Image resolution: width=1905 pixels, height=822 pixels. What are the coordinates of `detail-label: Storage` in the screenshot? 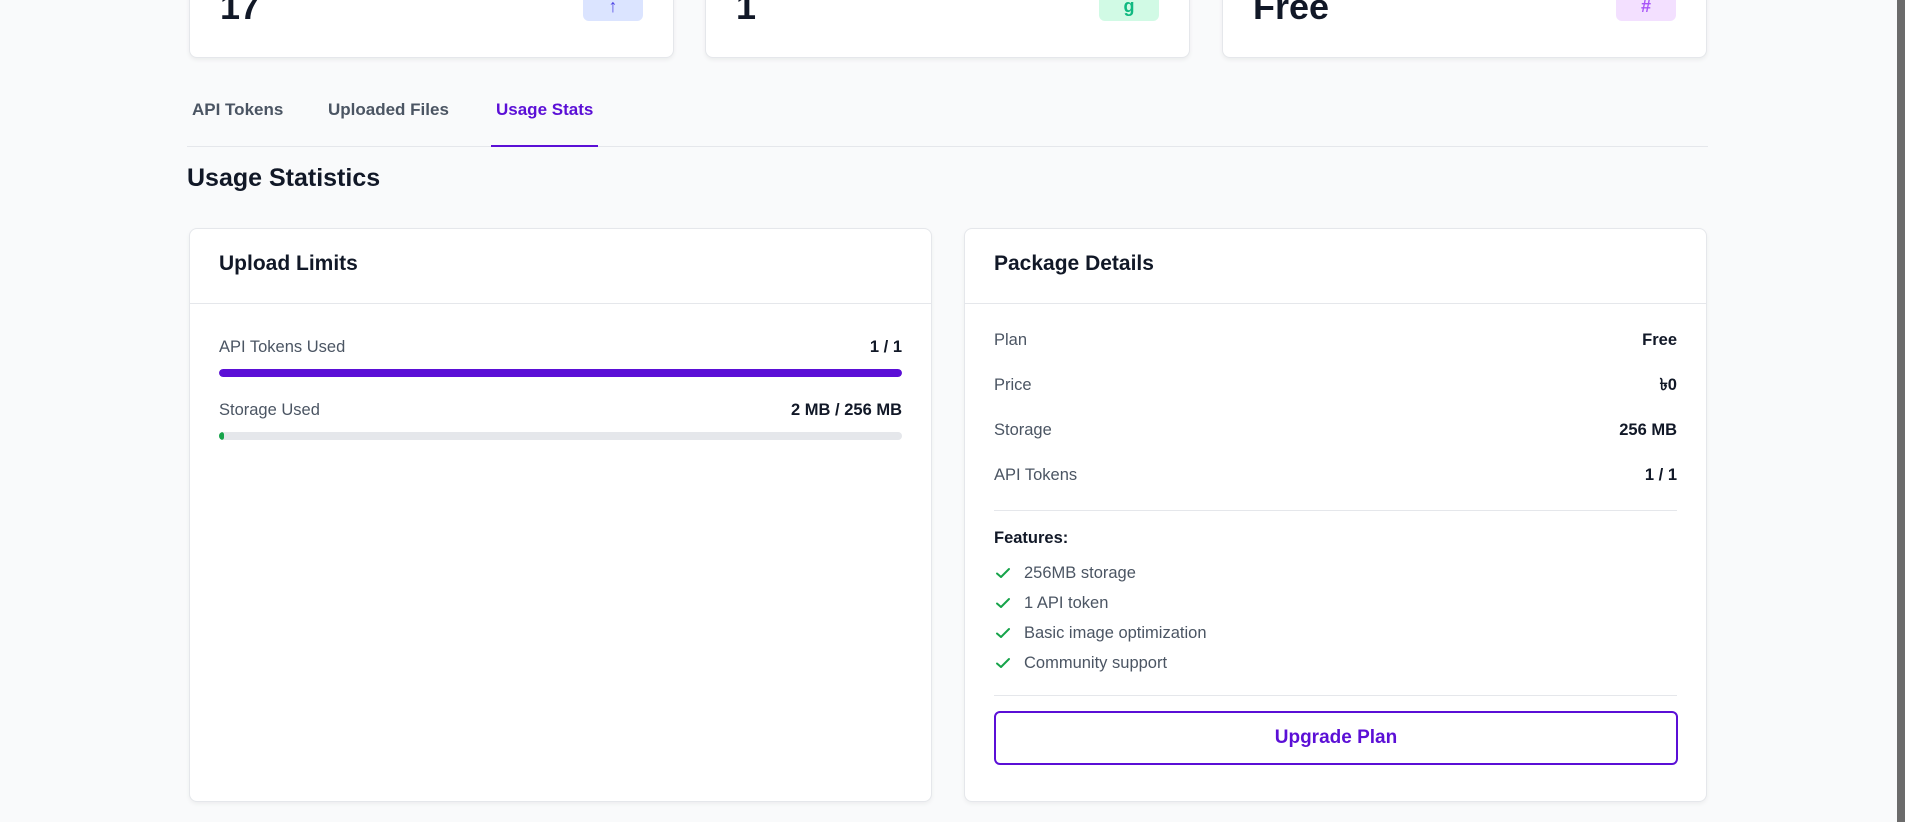 It's located at (1023, 430).